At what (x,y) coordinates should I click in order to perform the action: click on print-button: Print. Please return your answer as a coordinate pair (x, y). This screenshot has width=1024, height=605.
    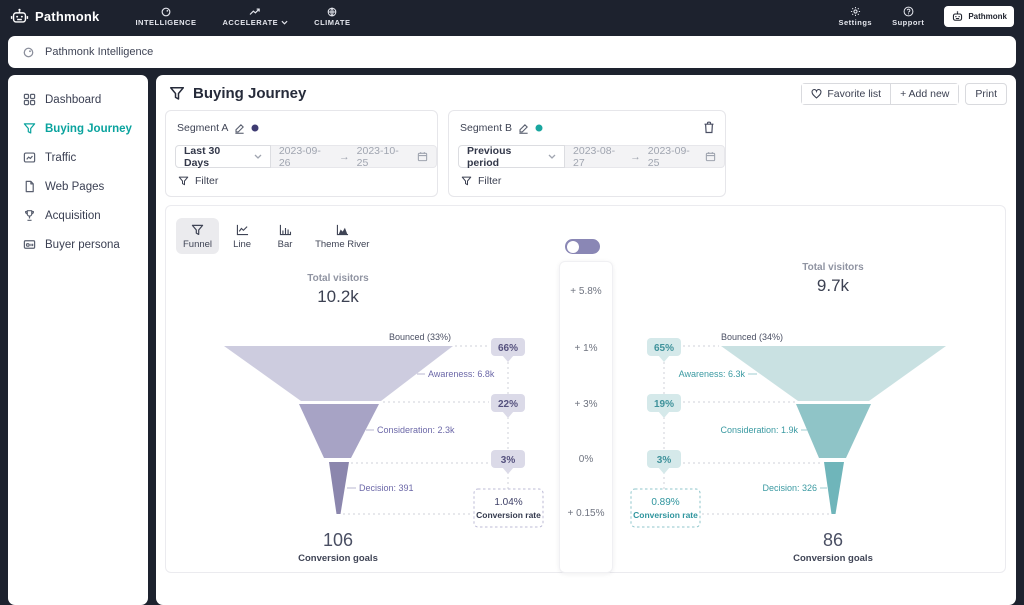
    Looking at the image, I should click on (986, 94).